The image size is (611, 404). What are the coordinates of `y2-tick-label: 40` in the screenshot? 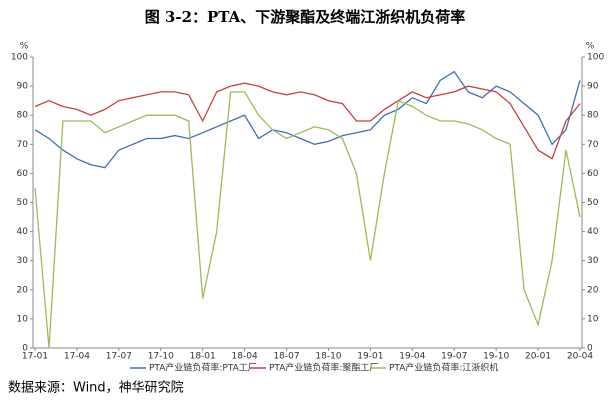 It's located at (593, 232).